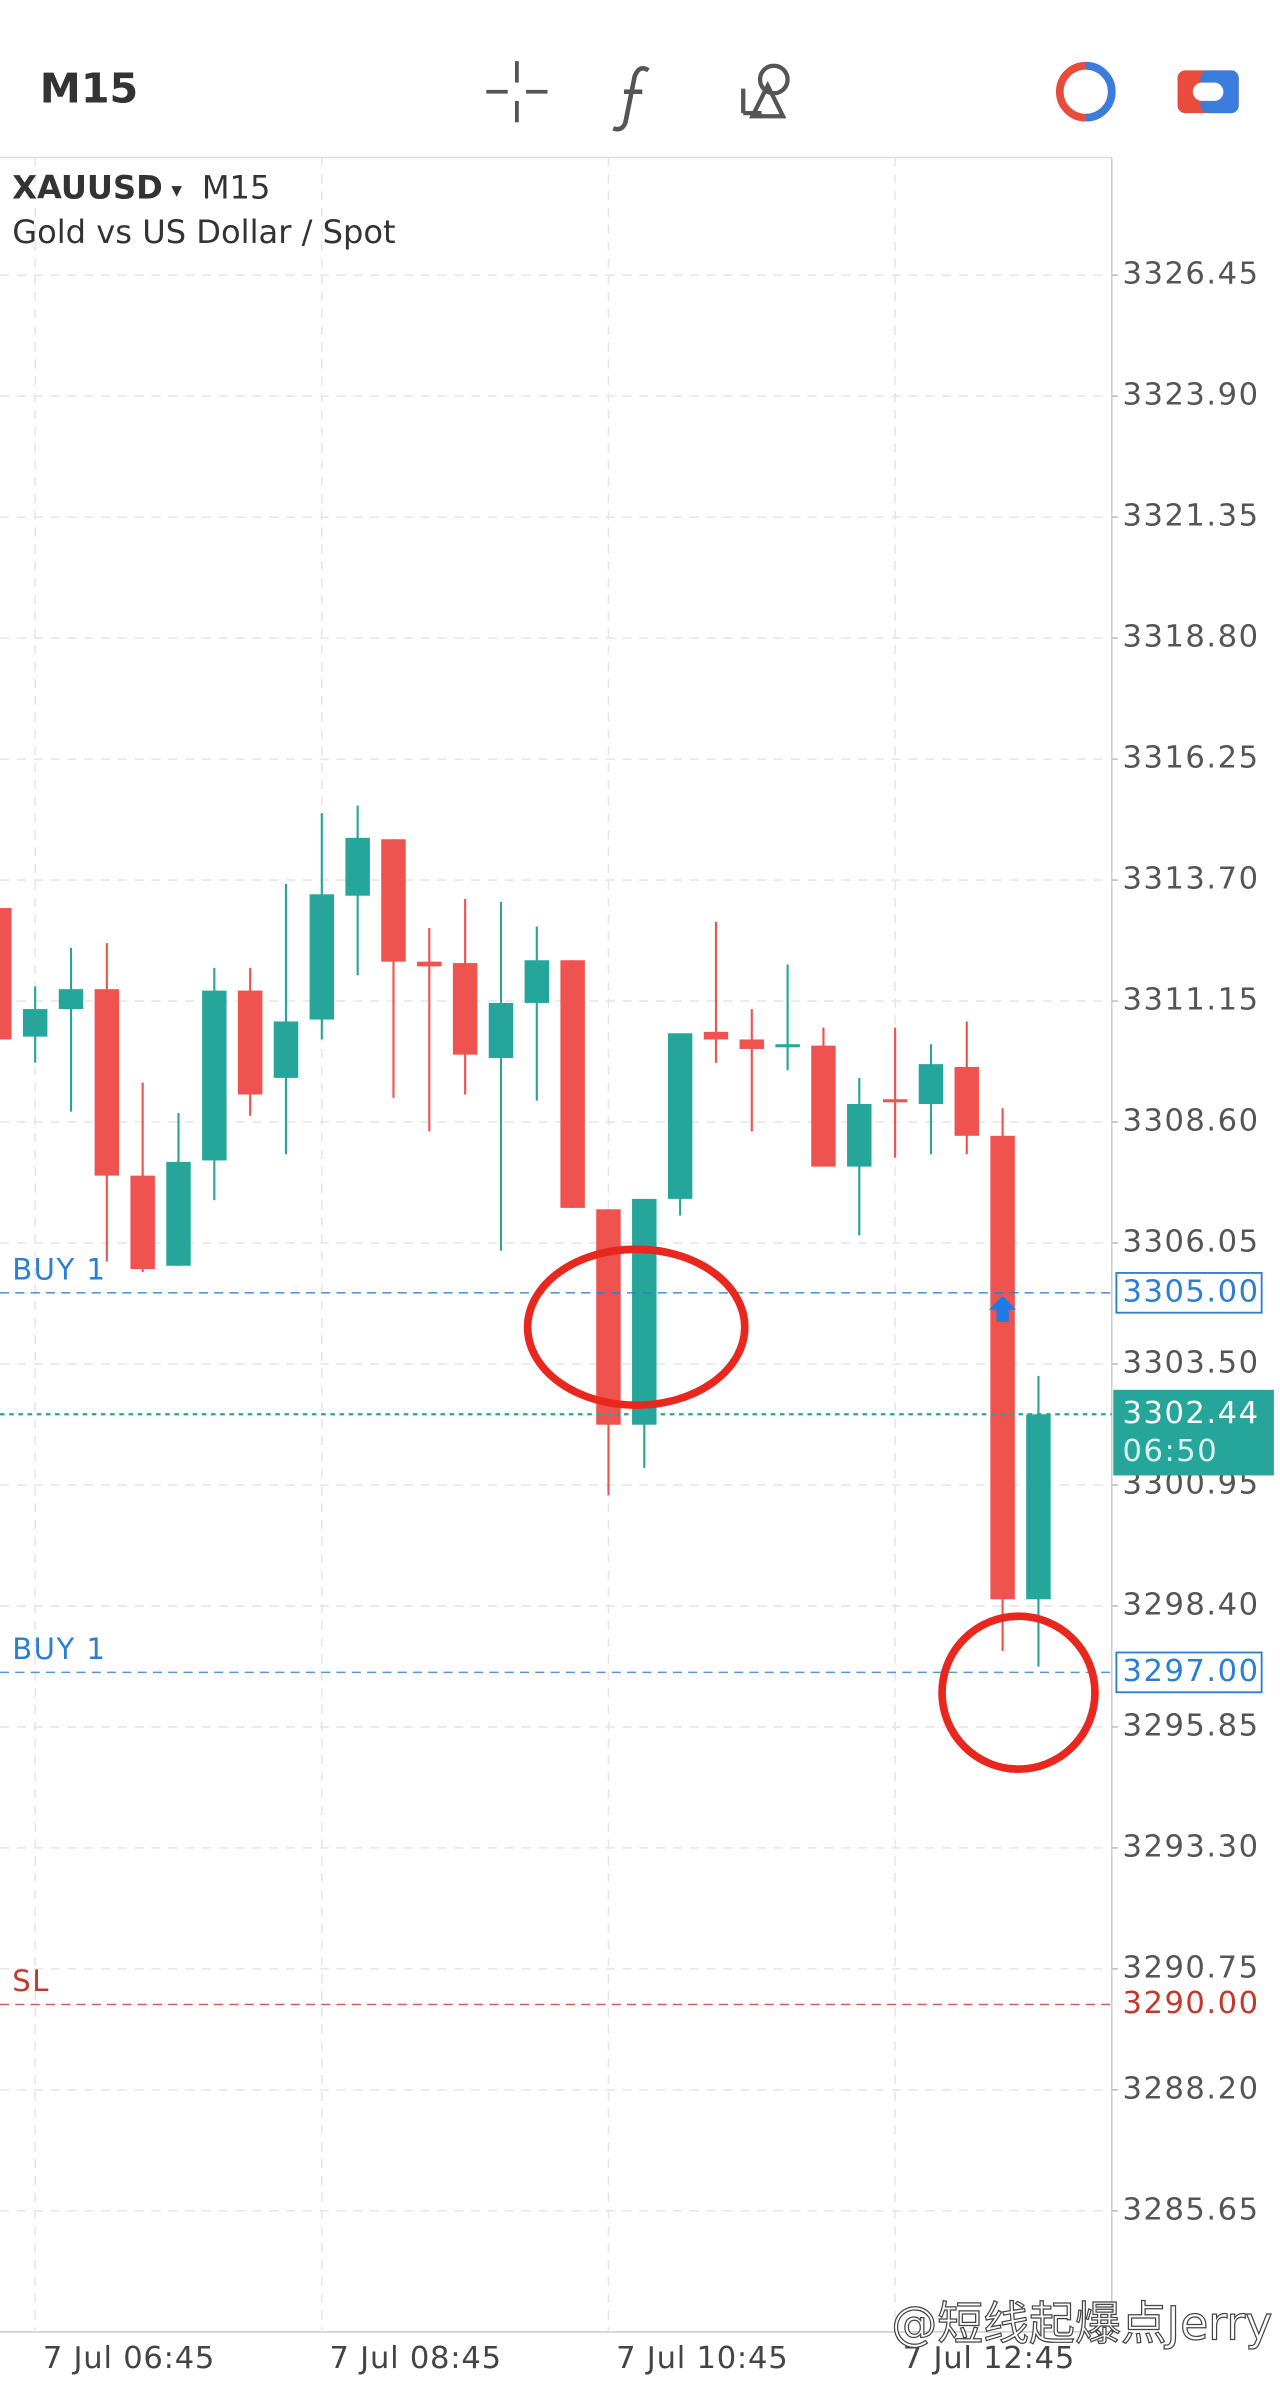  I want to click on indicators-button, so click(631, 99).